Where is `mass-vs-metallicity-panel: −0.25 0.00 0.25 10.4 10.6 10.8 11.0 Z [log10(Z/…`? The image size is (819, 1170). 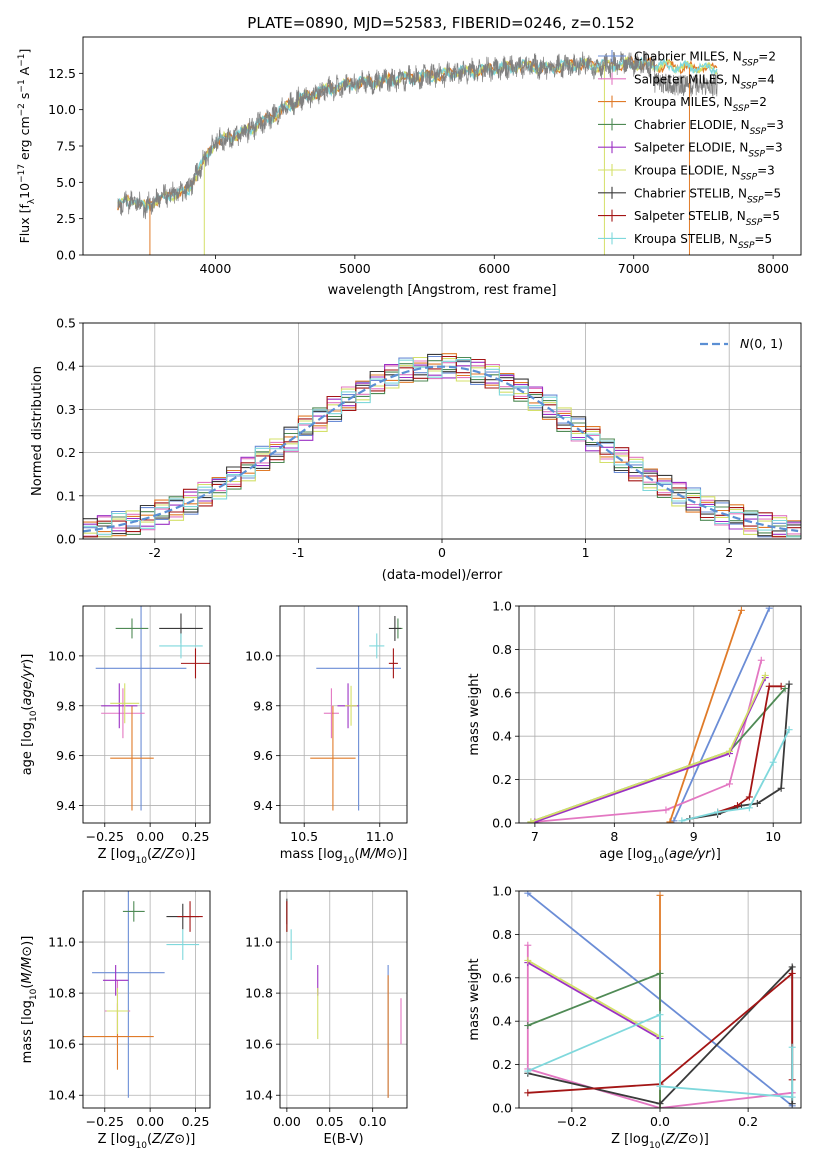 mass-vs-metallicity-panel: −0.25 0.00 0.25 10.4 10.6 10.8 11.0 Z [log10(Z/… is located at coordinates (115, 1020).